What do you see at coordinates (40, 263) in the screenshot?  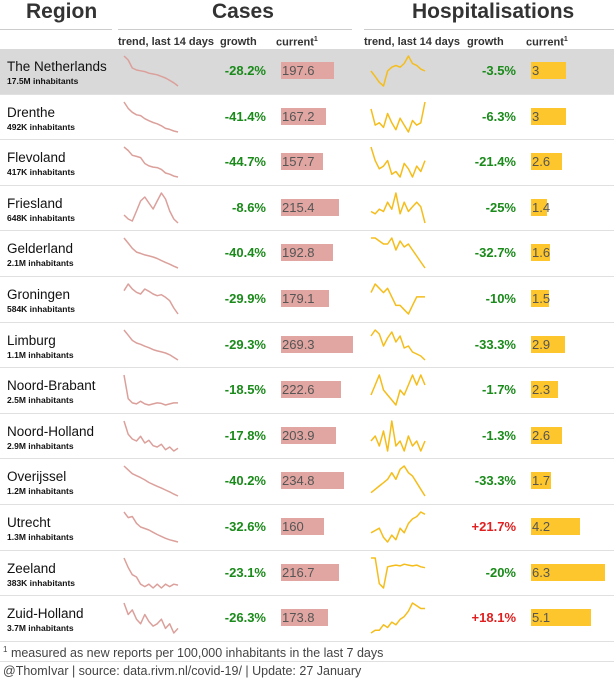 I see `region-population: 2.1M inhabitants` at bounding box center [40, 263].